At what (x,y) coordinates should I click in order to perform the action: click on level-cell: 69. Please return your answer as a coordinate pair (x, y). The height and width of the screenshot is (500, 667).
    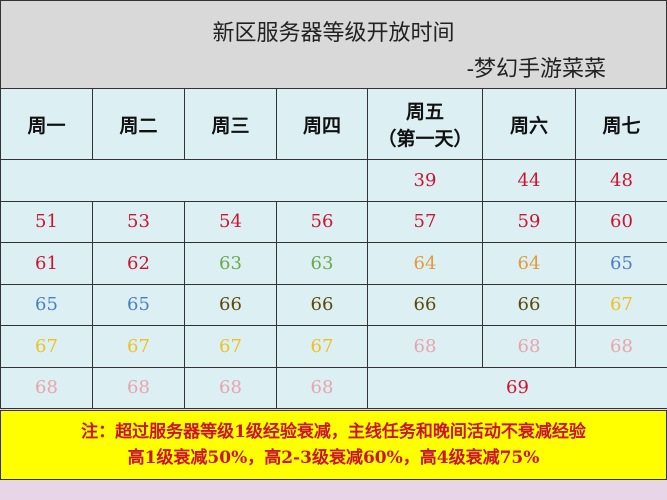
    Looking at the image, I should click on (517, 387).